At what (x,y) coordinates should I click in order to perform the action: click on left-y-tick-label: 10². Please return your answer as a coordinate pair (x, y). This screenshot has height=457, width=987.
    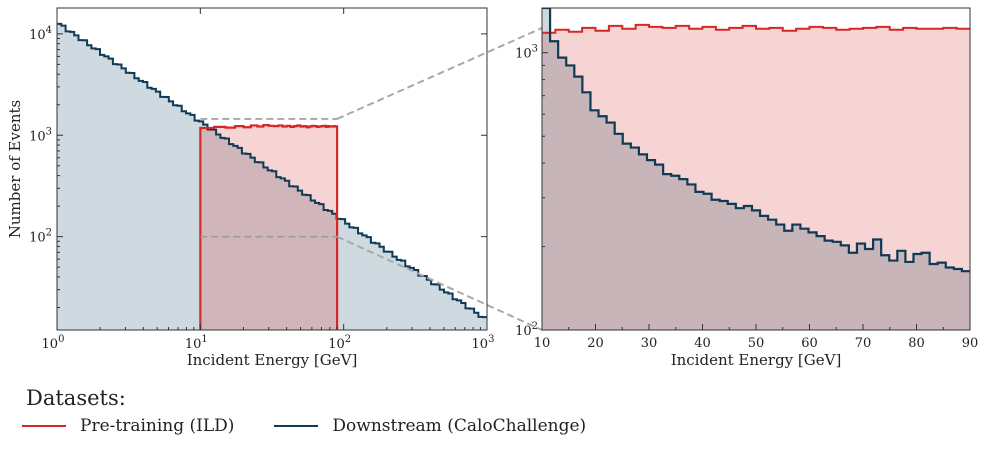
    Looking at the image, I should click on (40, 237).